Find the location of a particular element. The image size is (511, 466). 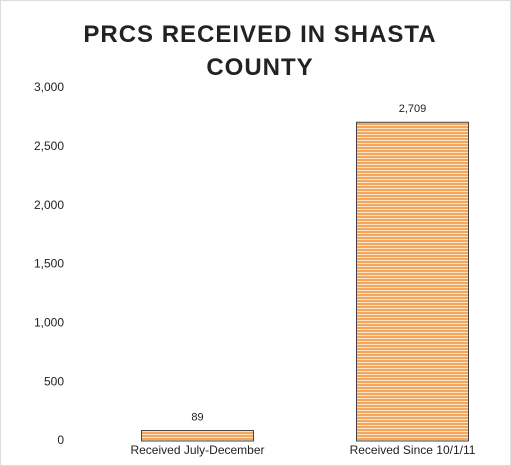

y-tick-label: 0 is located at coordinates (60, 440).